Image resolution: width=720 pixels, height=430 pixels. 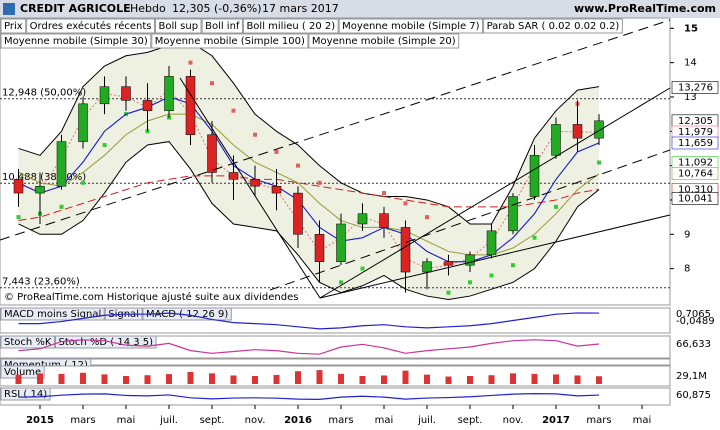 I want to click on toolbar-item: Moyenne mobile (Simple 100), so click(x=230, y=41).